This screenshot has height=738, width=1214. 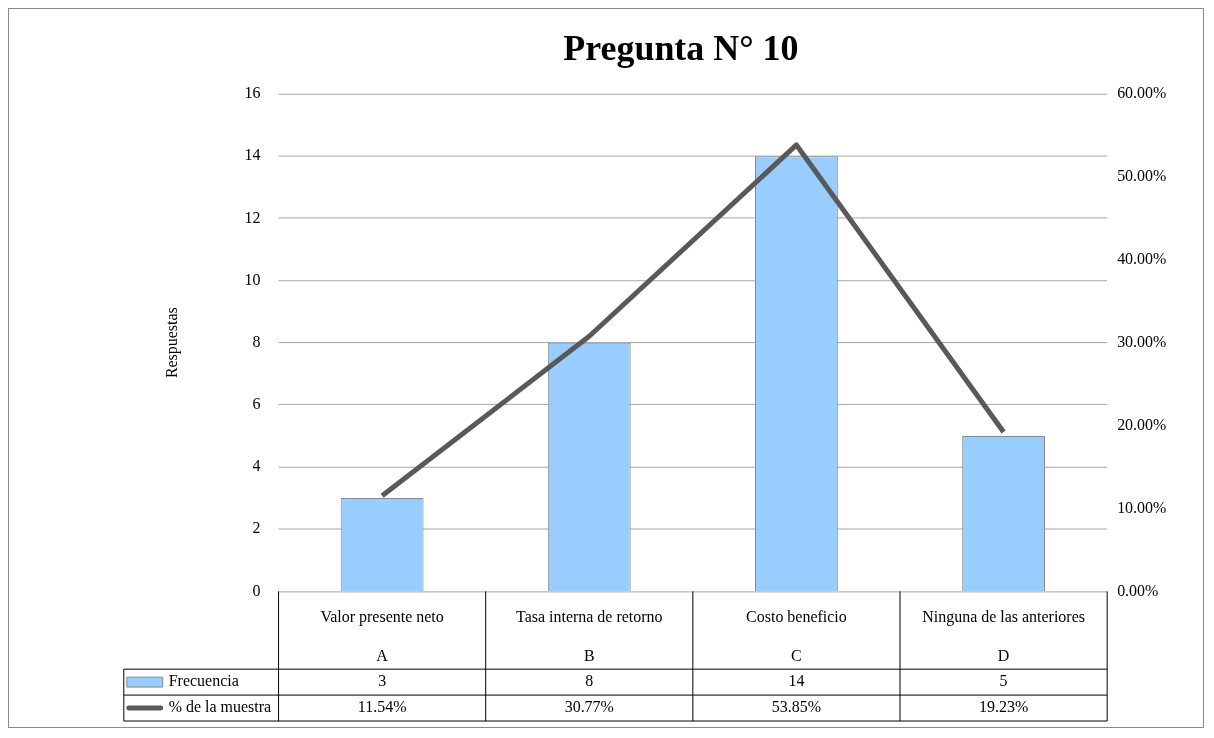 What do you see at coordinates (256, 466) in the screenshot?
I see `y-tick-label: 4` at bounding box center [256, 466].